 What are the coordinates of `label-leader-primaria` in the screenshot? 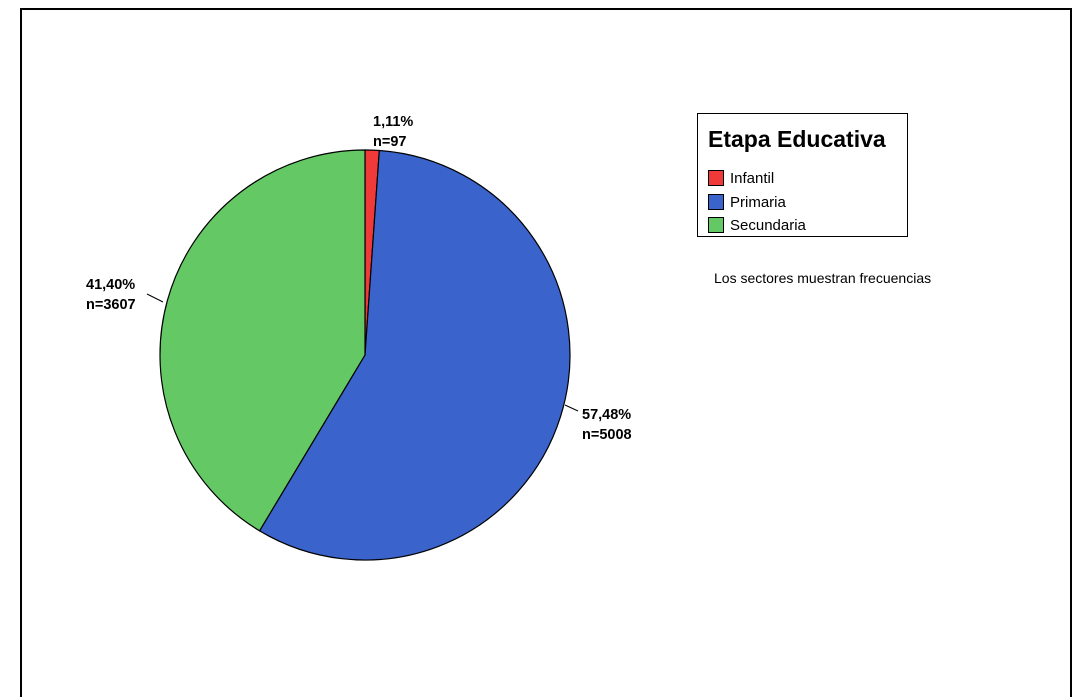 It's located at (571, 408).